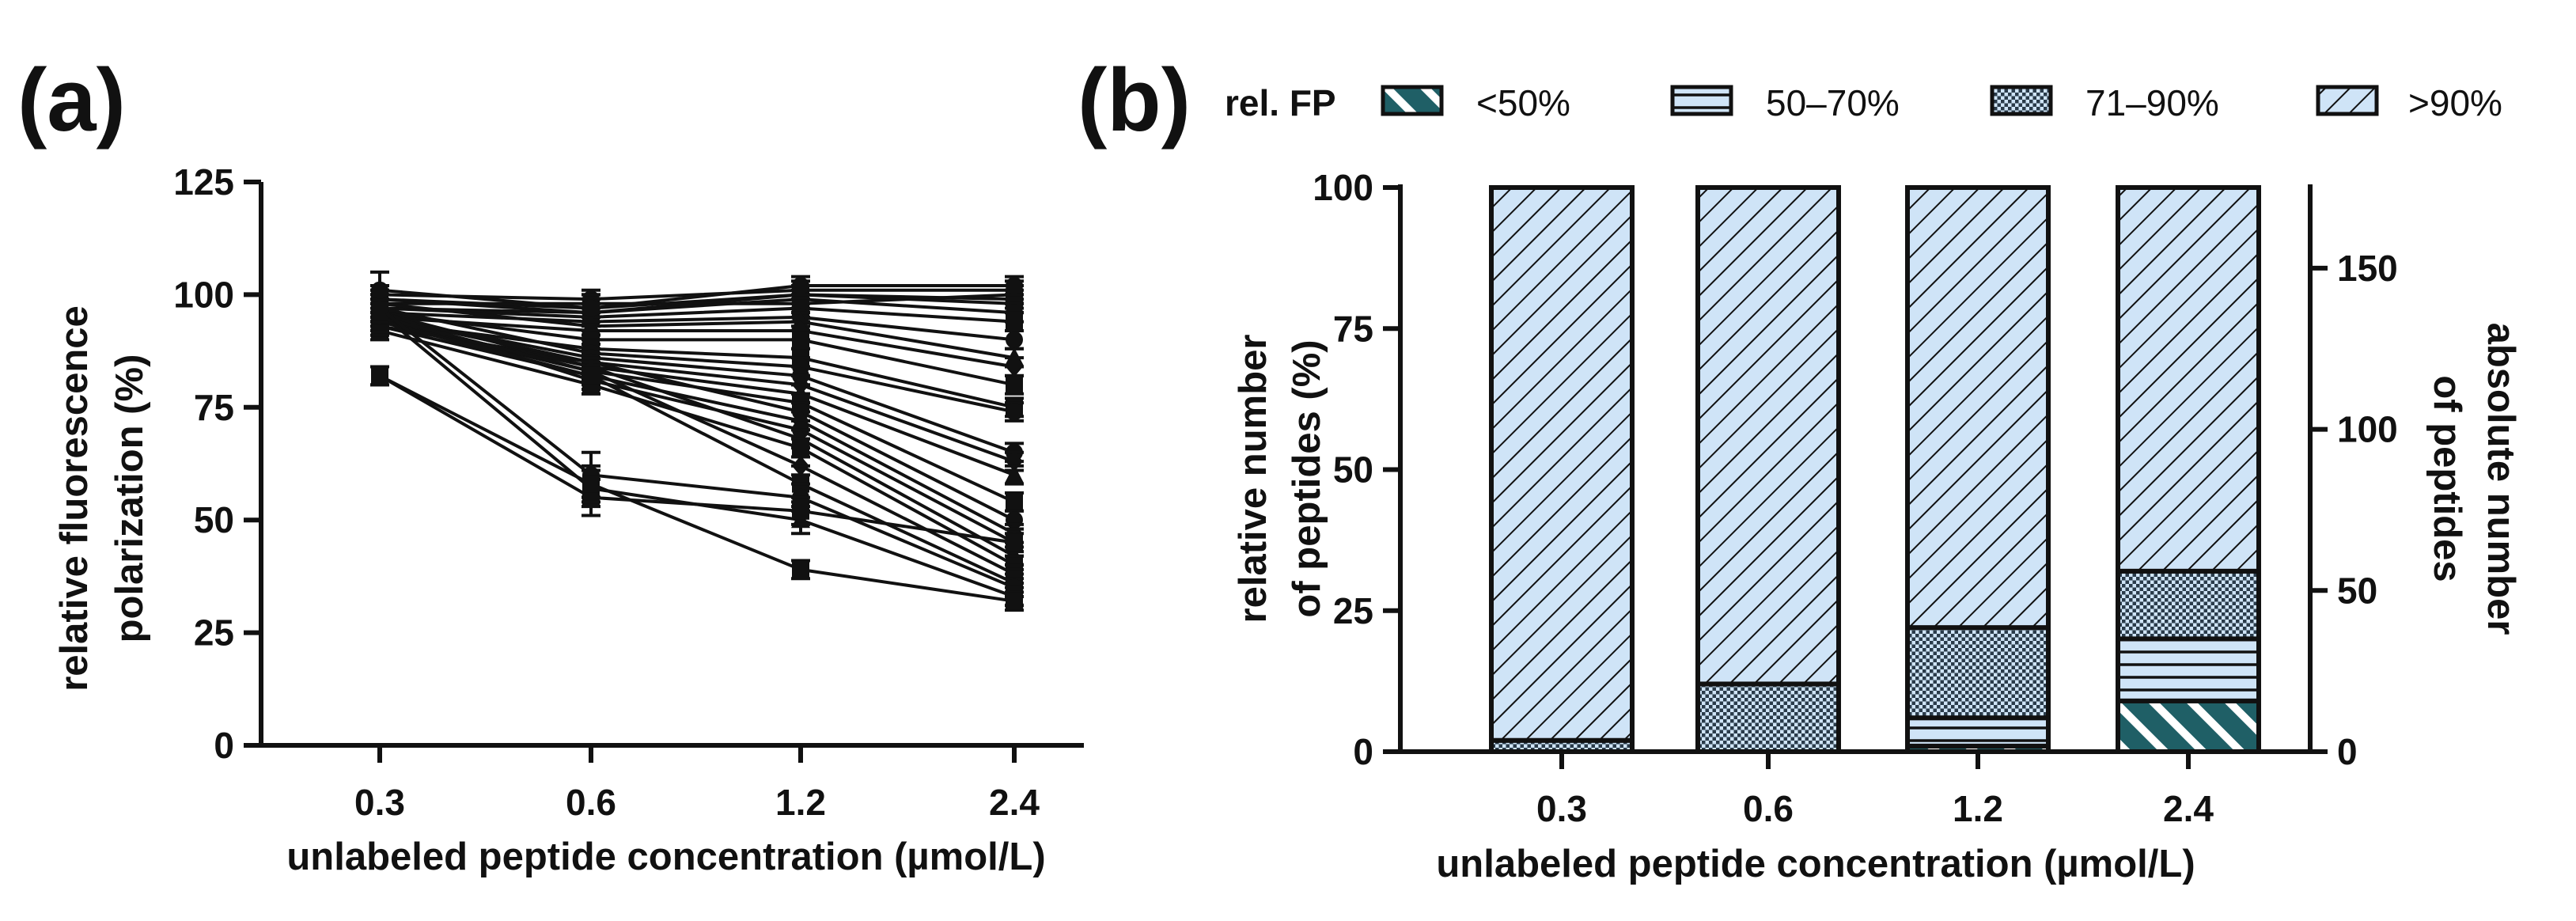 The image size is (2576, 921). Describe the element at coordinates (2367, 429) in the screenshot. I see `y-right-tick-label: 100` at that location.